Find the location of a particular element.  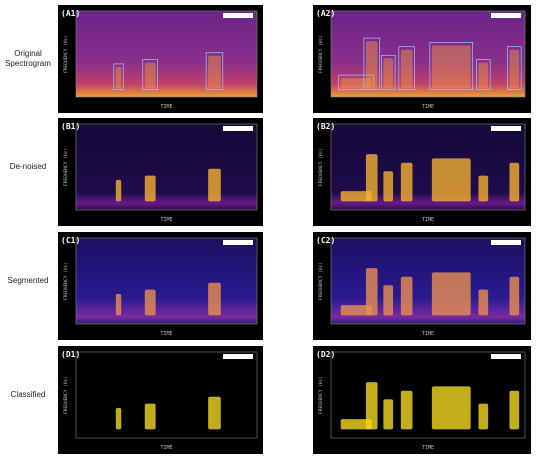

panel-label: (C2) is located at coordinates (325, 240).